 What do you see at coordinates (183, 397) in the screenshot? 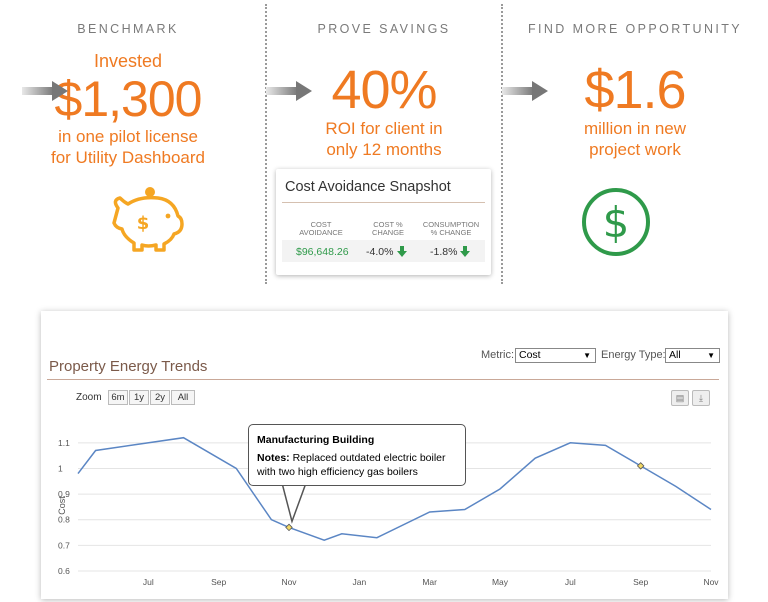
I see `zoom-all-button: All` at bounding box center [183, 397].